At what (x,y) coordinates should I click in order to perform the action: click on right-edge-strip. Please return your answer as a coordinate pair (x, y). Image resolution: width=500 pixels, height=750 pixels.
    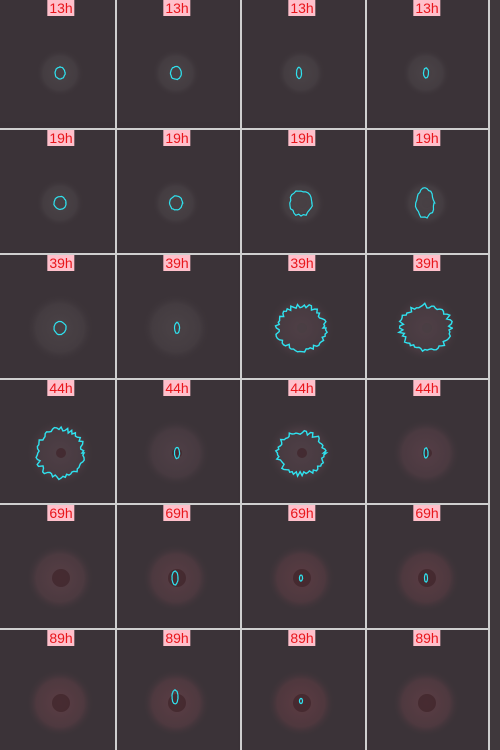
    Looking at the image, I should click on (495, 375).